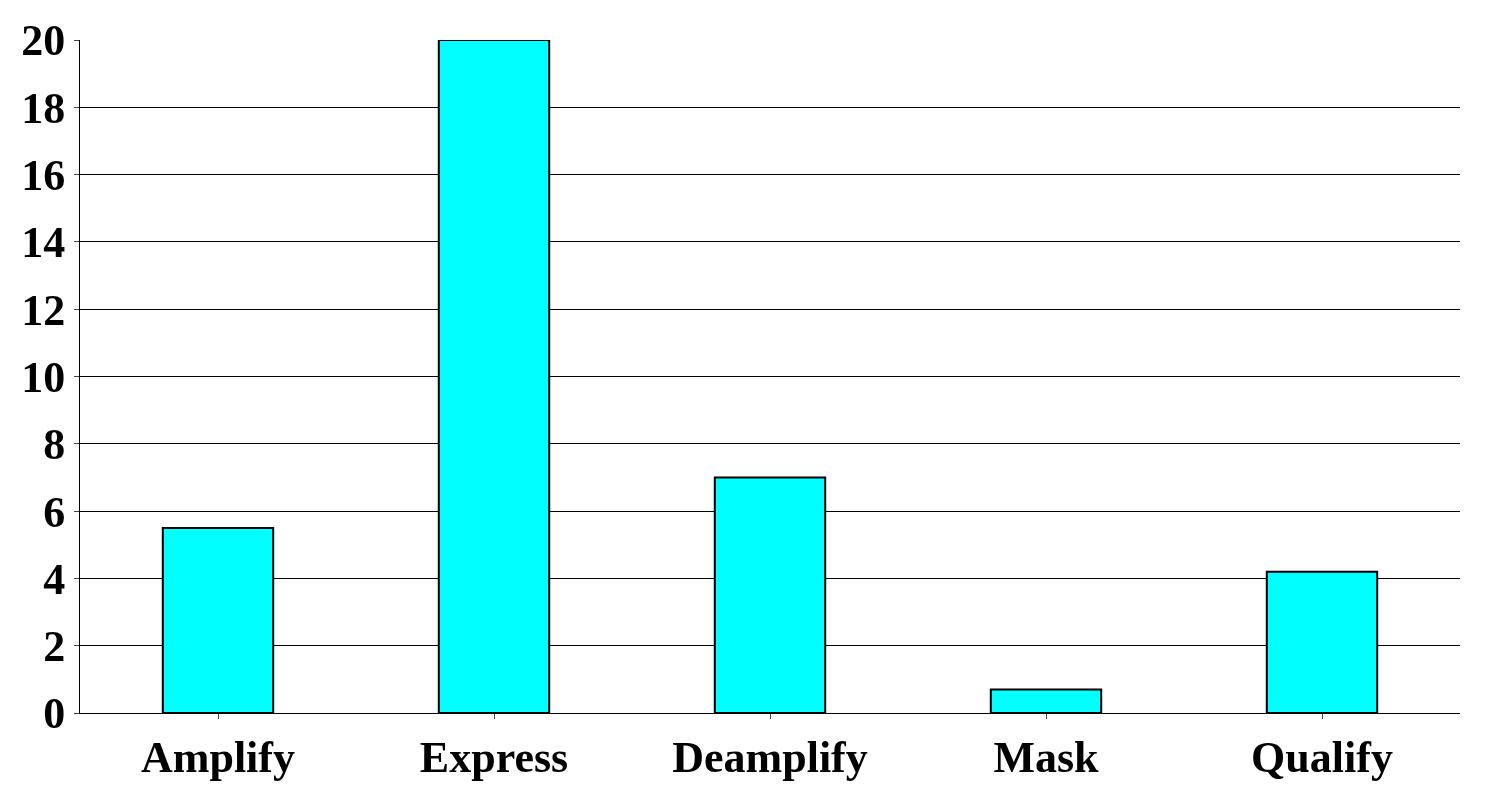  Describe the element at coordinates (54, 512) in the screenshot. I see `y-tick-label: 6` at that location.